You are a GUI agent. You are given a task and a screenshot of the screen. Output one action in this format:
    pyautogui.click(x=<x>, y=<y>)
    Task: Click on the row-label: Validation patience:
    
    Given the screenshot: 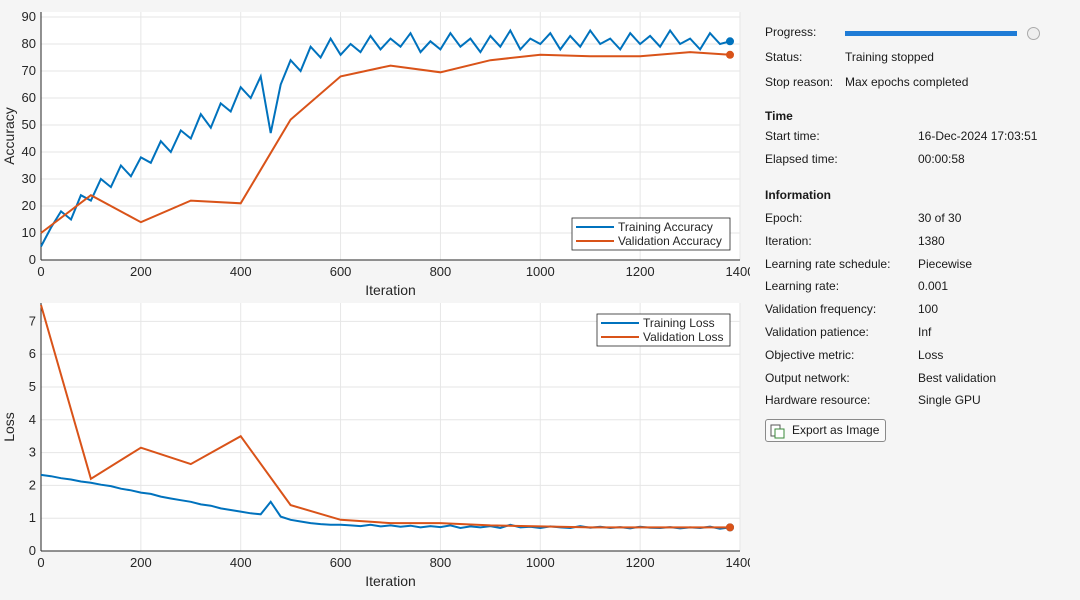 What is the action you would take?
    pyautogui.click(x=817, y=332)
    